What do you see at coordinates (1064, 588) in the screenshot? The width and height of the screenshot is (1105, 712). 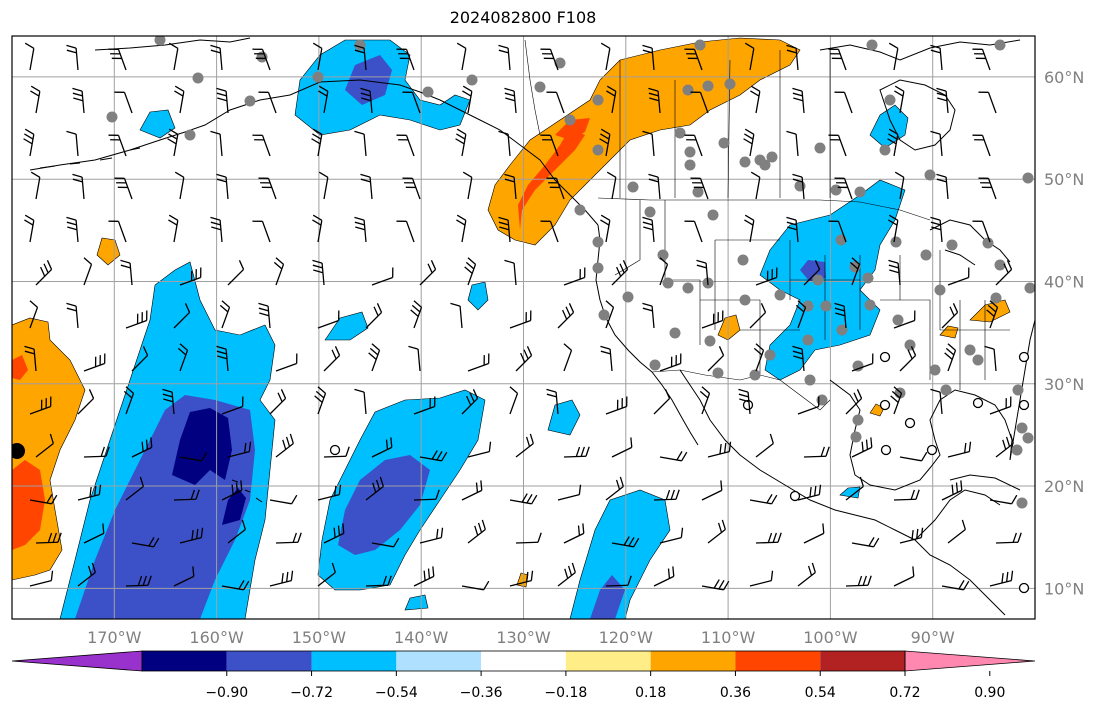 I see `lat-tick-label: 10°N` at bounding box center [1064, 588].